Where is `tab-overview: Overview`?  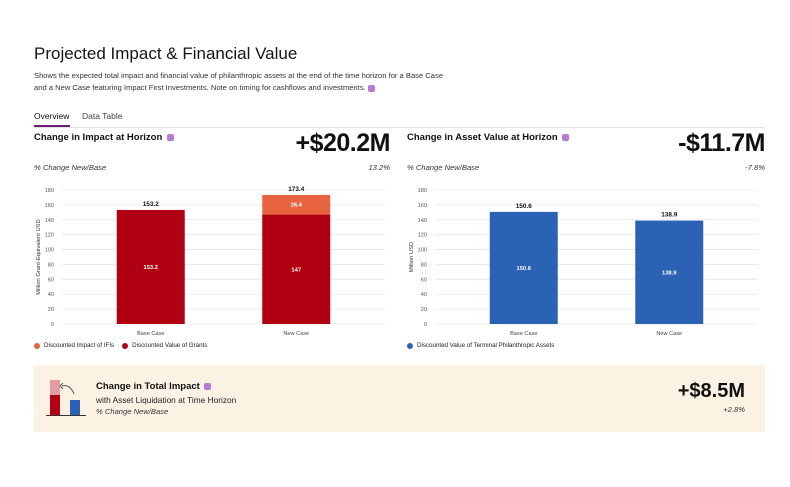 tab-overview: Overview is located at coordinates (52, 116).